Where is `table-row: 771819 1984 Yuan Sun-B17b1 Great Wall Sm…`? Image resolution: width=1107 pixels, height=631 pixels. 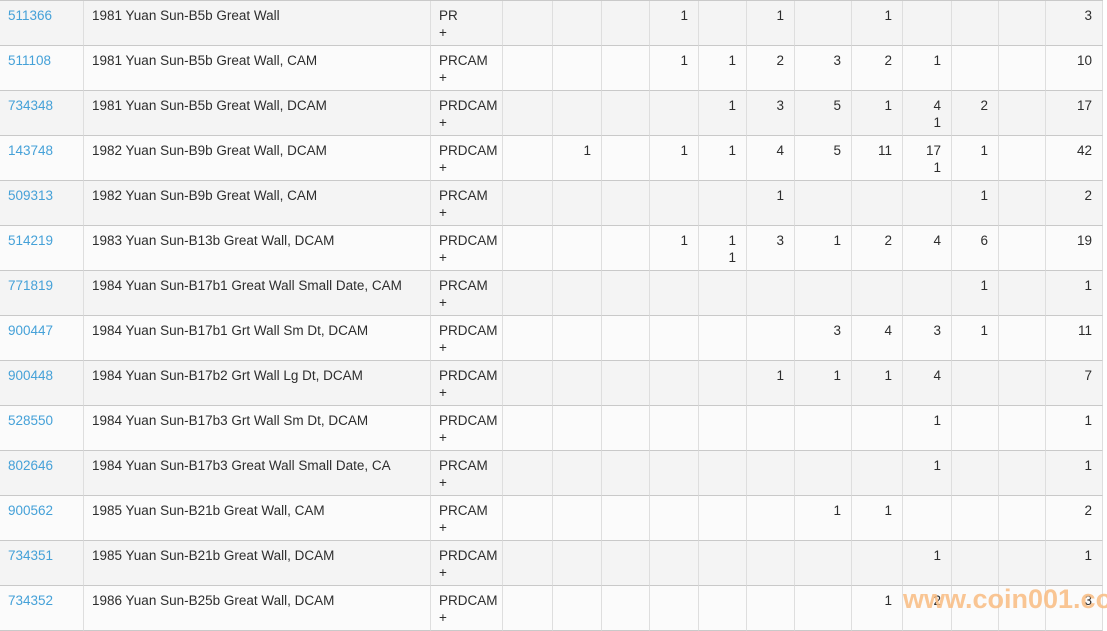
table-row: 771819 1984 Yuan Sun-B17b1 Great Wall Sm… is located at coordinates (551, 293).